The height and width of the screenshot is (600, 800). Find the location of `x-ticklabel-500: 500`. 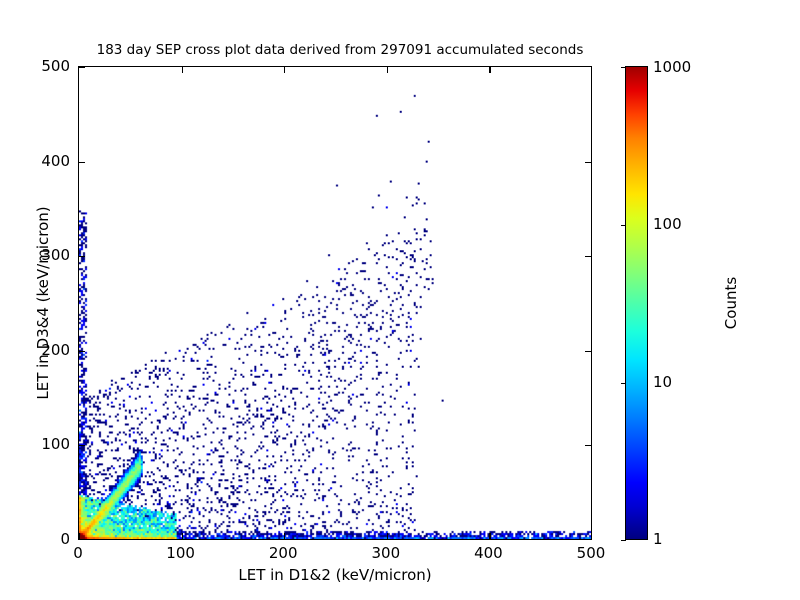

x-ticklabel-500: 500 is located at coordinates (591, 553).